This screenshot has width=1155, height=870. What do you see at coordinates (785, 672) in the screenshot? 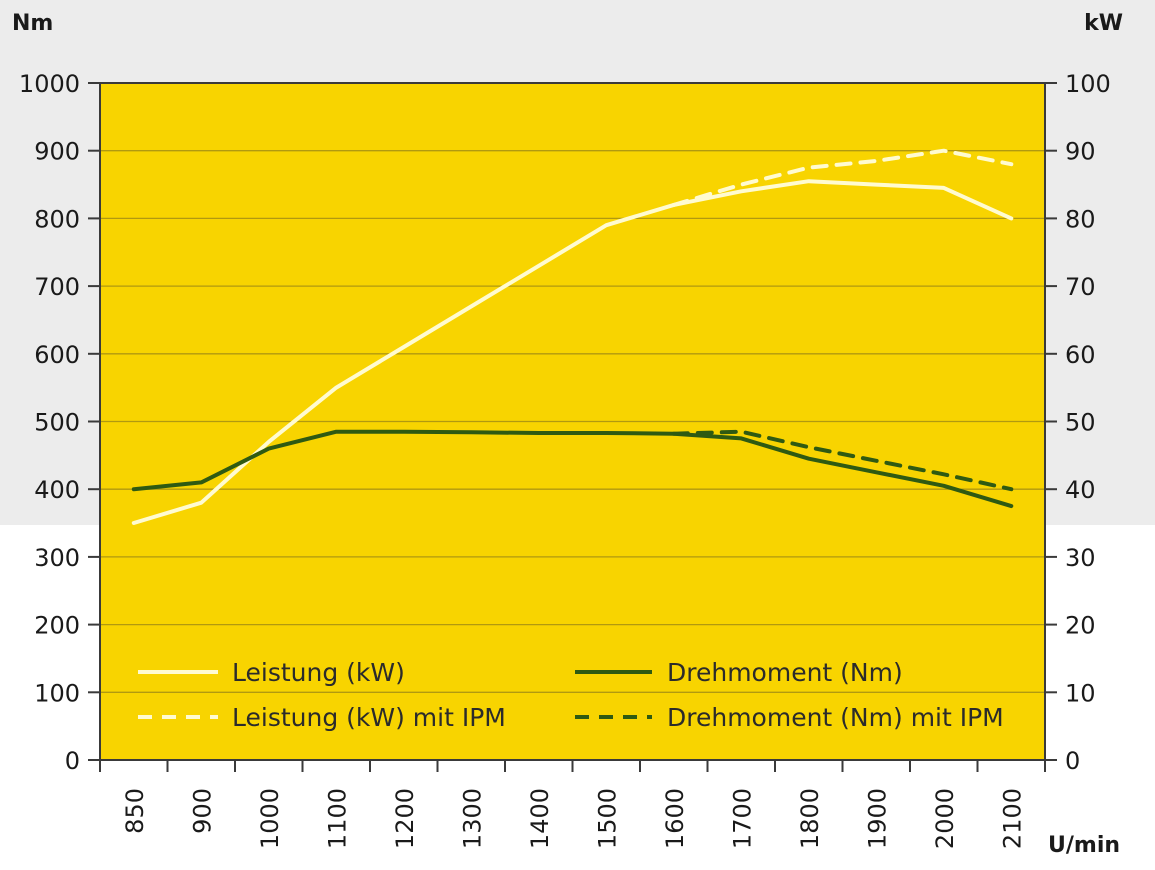
I see `legend-label: Drehmoment (Nm)` at bounding box center [785, 672].